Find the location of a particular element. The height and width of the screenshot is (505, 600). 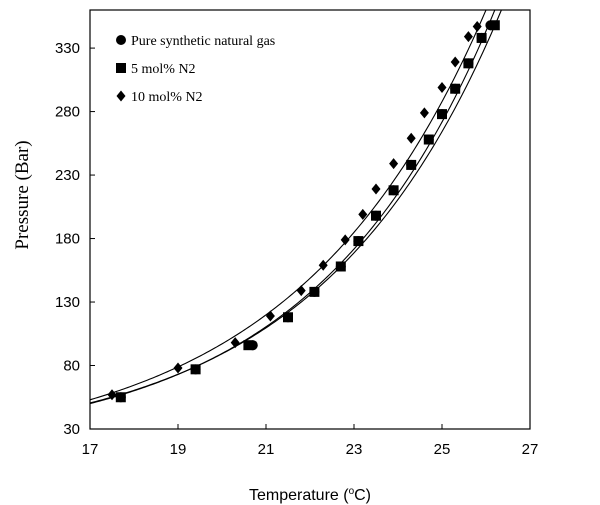

y-tick-label: 180 is located at coordinates (67, 239).